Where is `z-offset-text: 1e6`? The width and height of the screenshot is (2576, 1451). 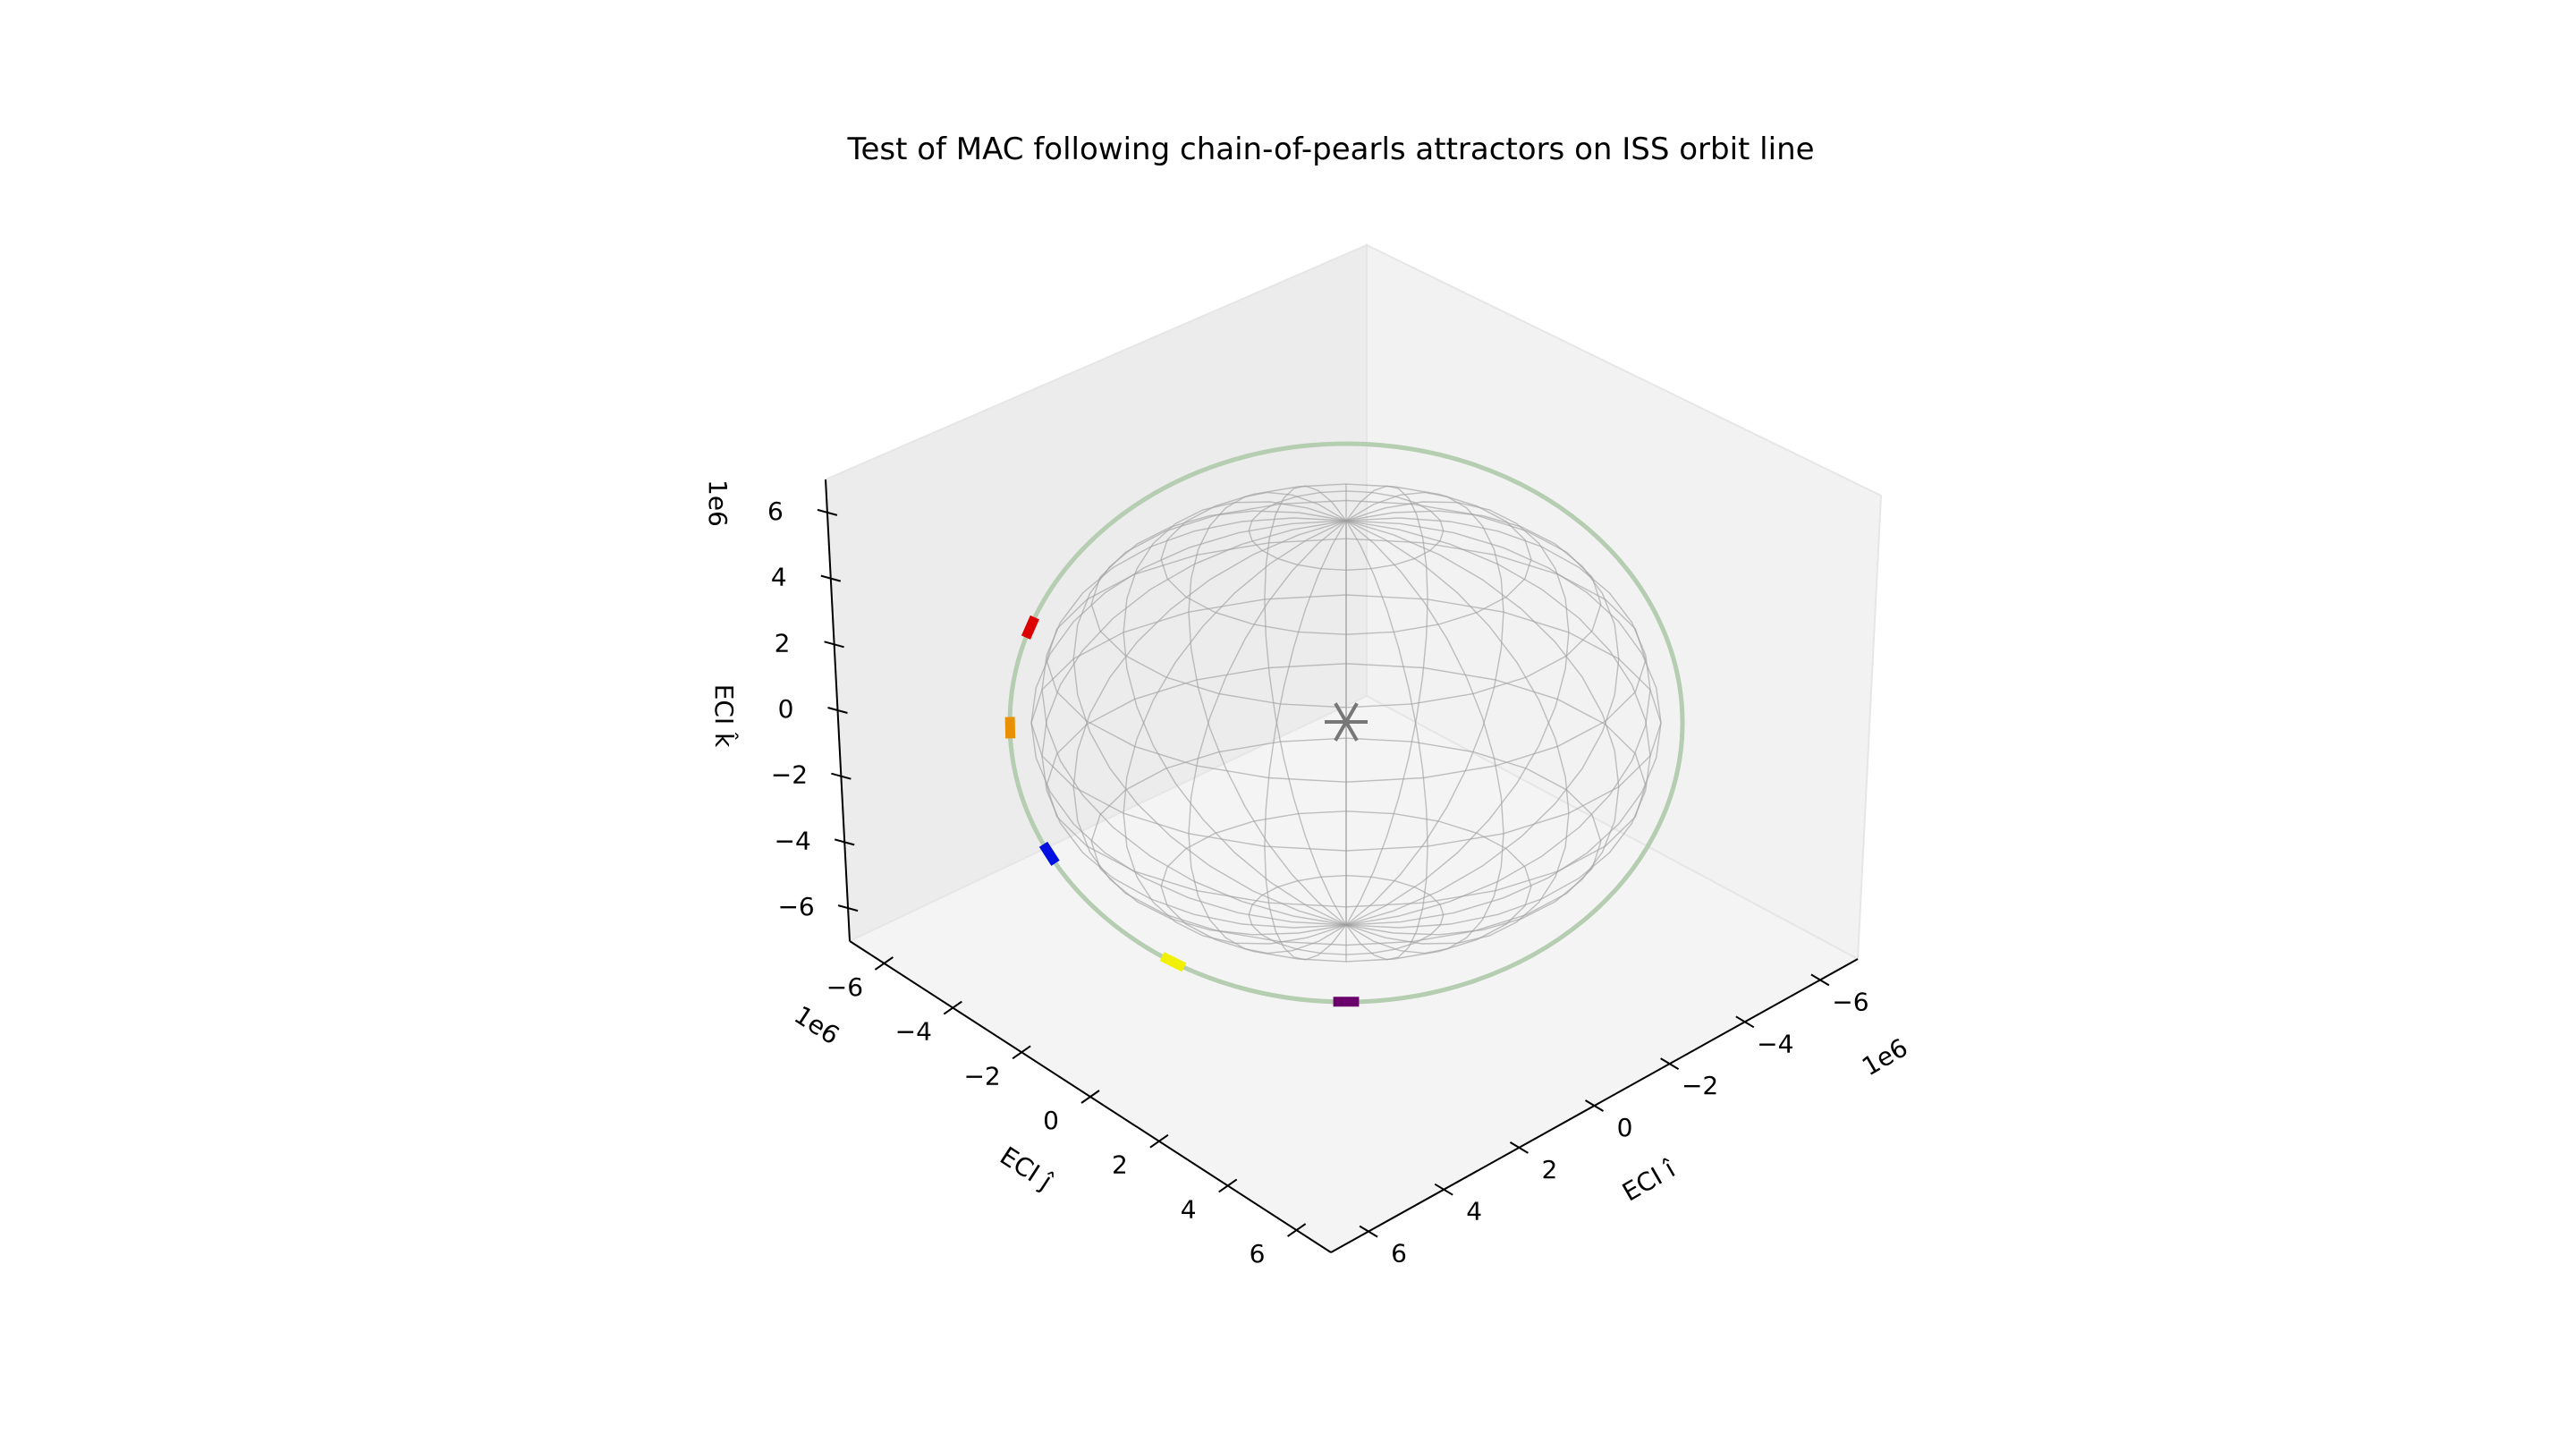
z-offset-text: 1e6 is located at coordinates (718, 503).